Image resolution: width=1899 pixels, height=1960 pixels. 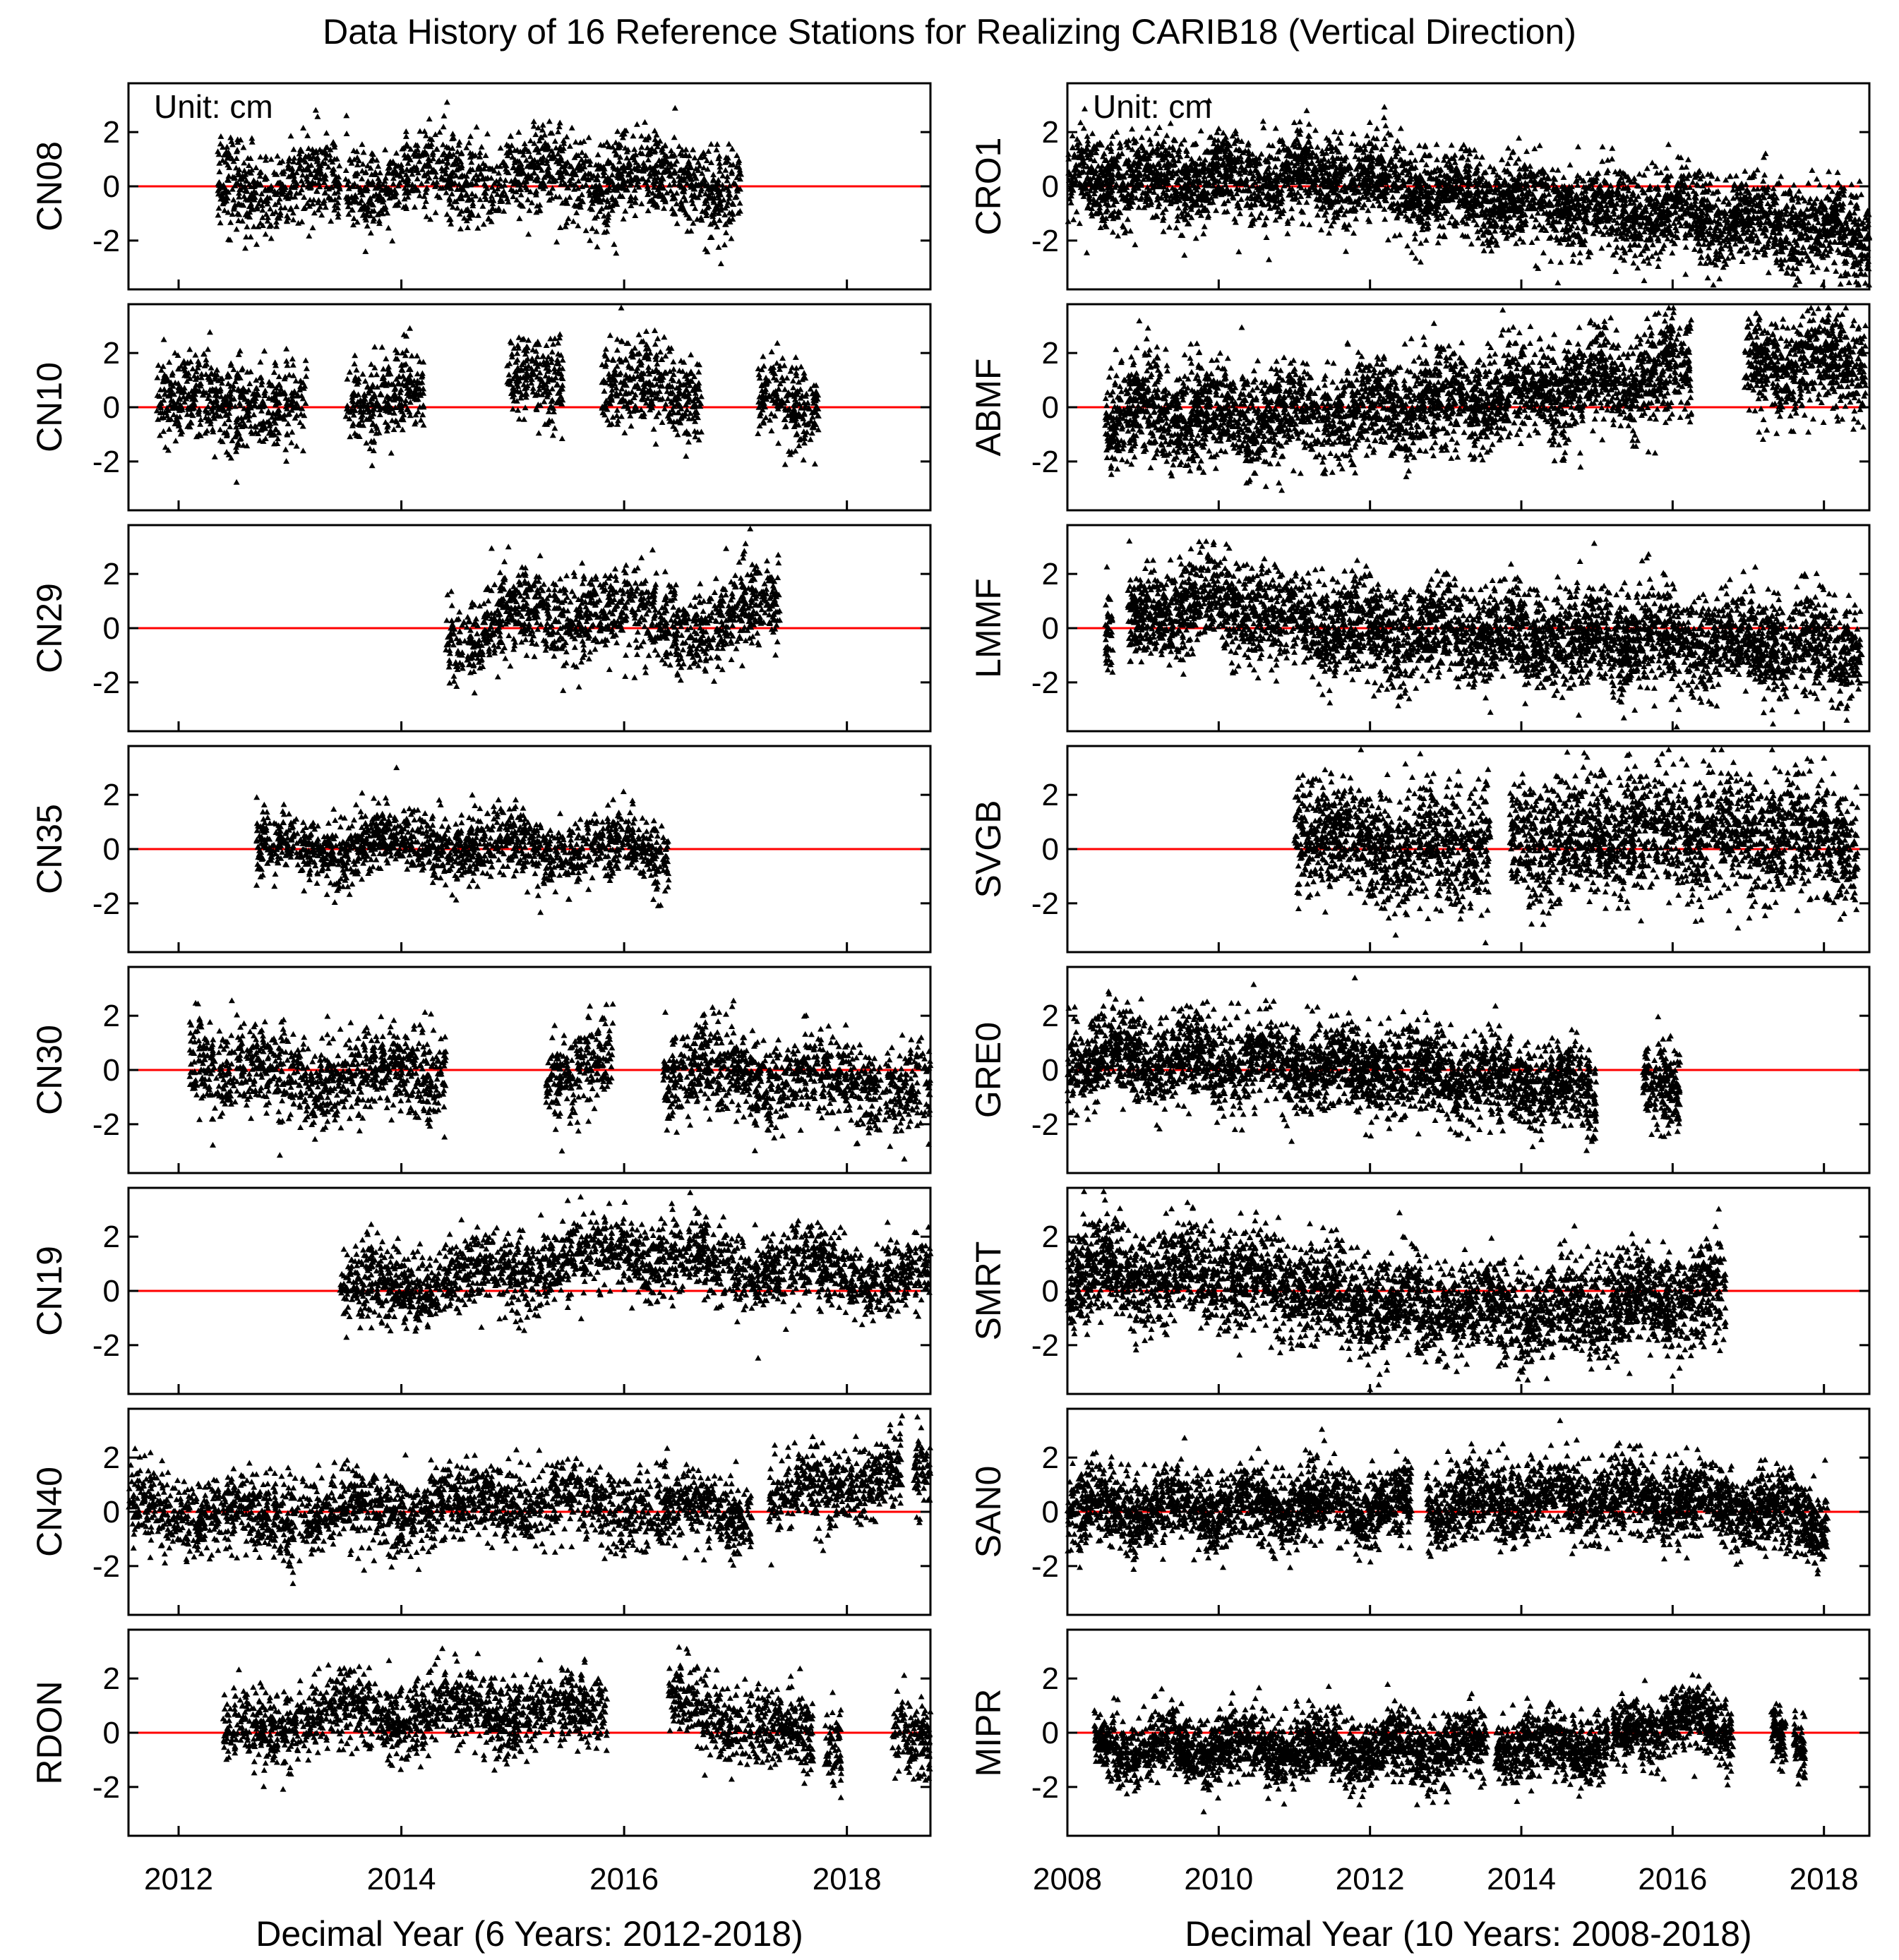 I want to click on x-tick-label: 2008, so click(x=1068, y=1879).